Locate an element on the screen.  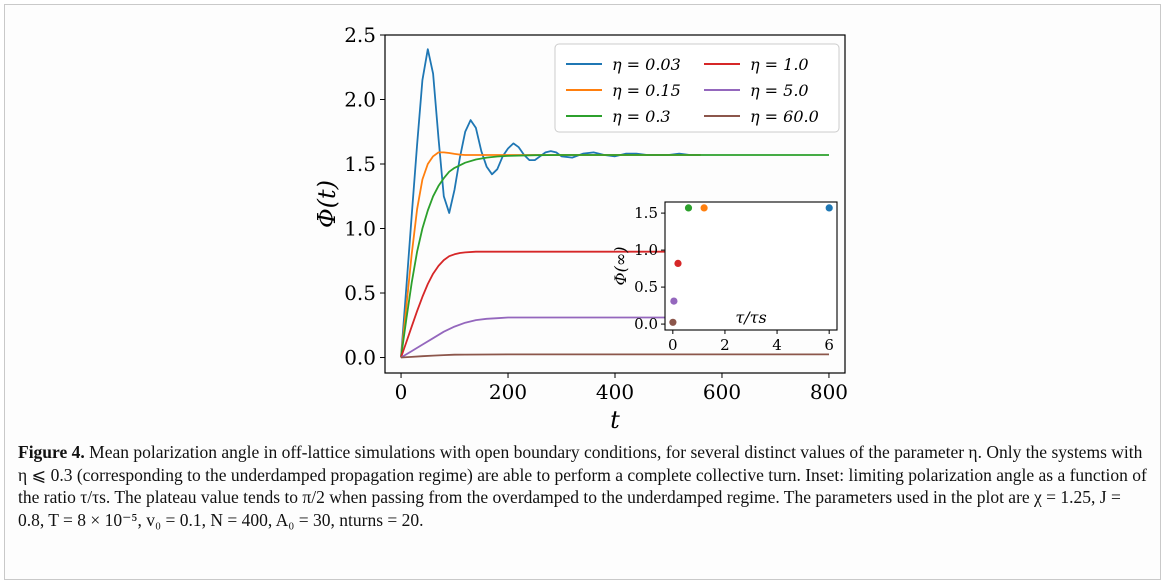
inset-plot: 0 2 4 6 0.0 0.5 1.0 1.5 τ/τs Φ(∞) is located at coordinates (724, 277).